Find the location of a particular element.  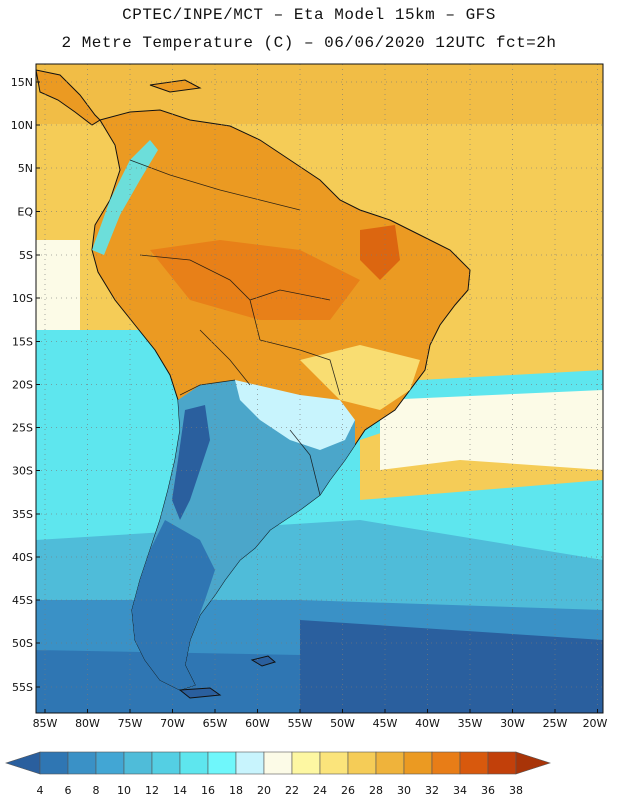

lat-label: EQ is located at coordinates (25, 212).